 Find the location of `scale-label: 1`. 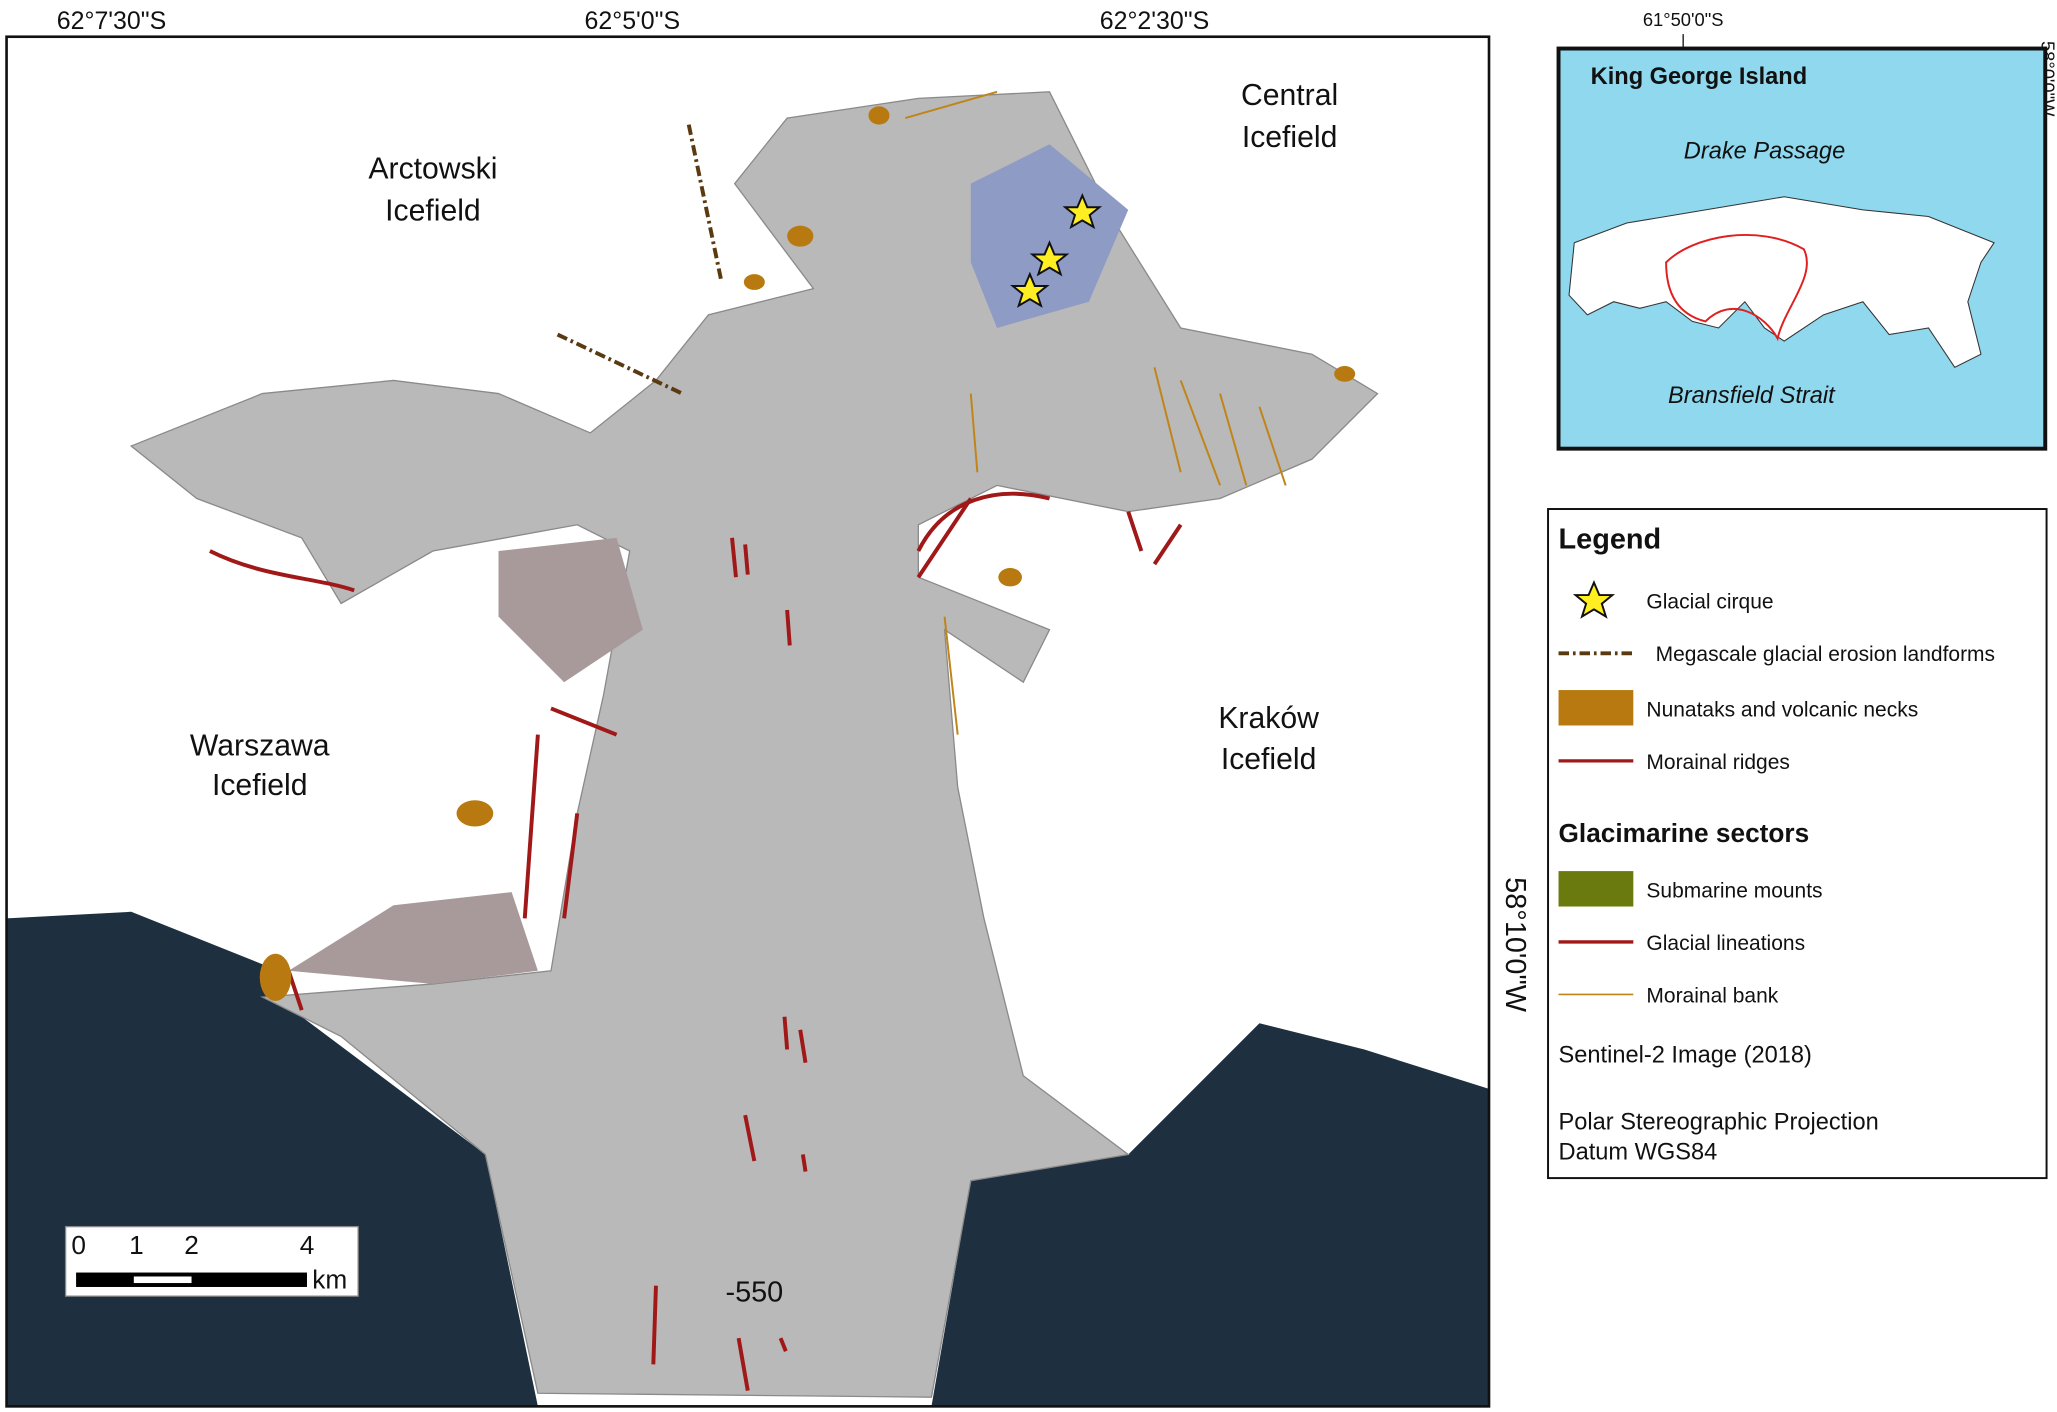

scale-label: 1 is located at coordinates (136, 1245).